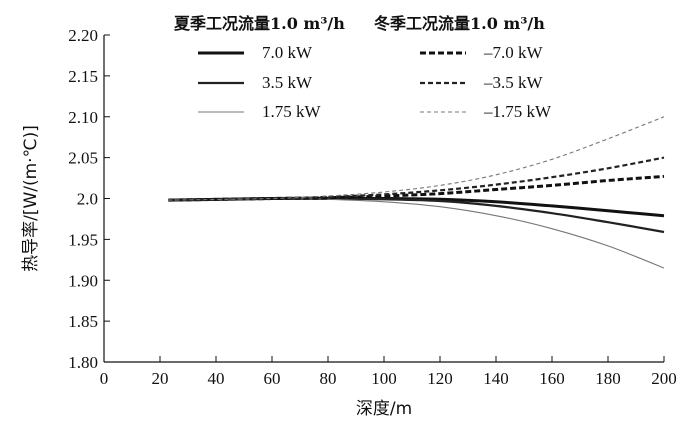  Describe the element at coordinates (517, 111) in the screenshot. I see `legend-label-5: –1.75 kW` at that location.